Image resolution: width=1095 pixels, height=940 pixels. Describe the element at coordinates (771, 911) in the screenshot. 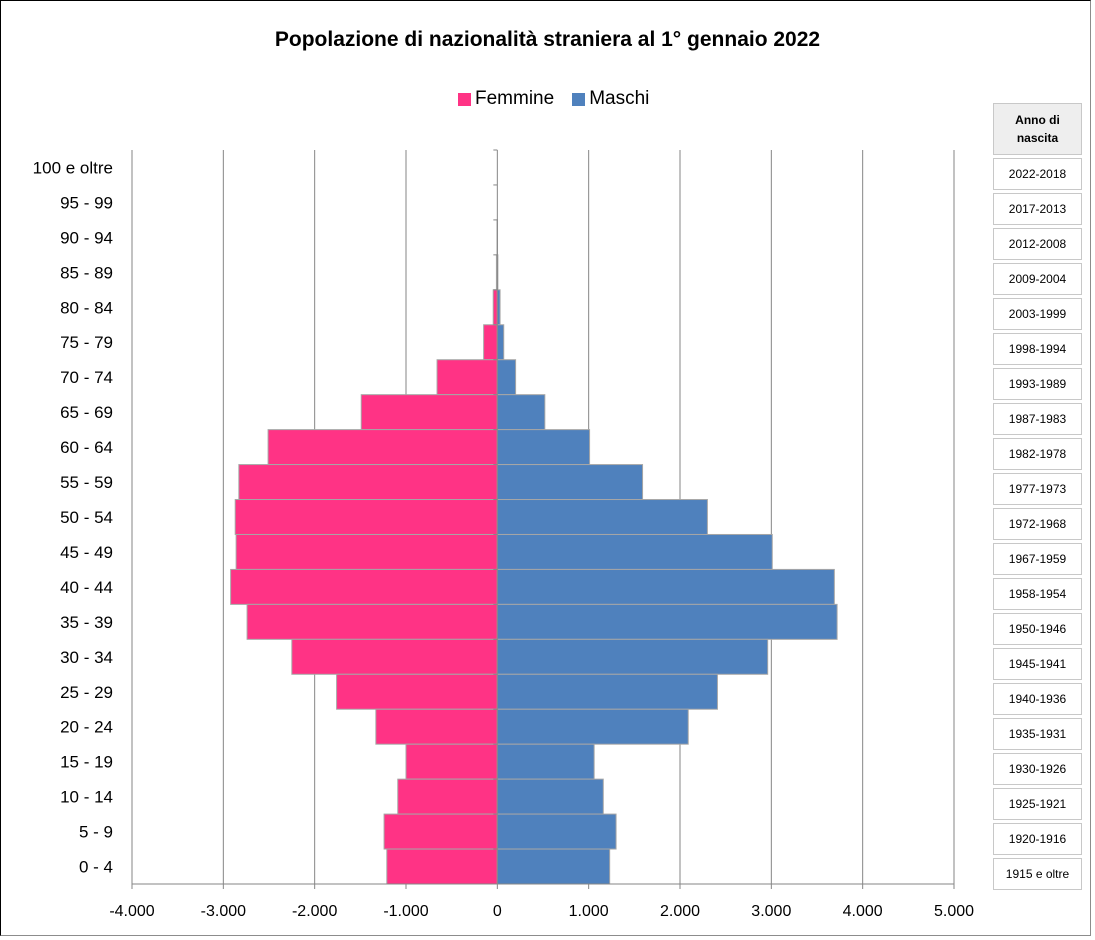

I see `x-tick-label: 3.000` at that location.